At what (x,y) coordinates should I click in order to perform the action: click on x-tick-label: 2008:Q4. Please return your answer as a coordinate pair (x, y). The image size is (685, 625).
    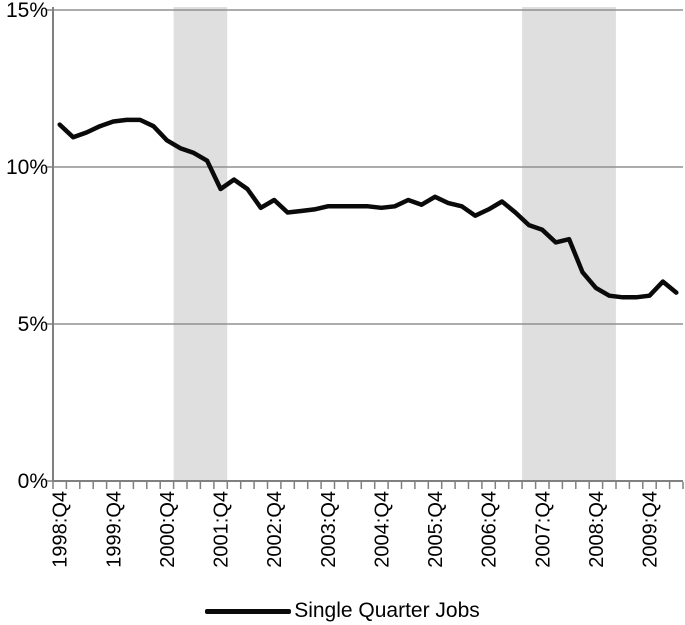
    Looking at the image, I should click on (597, 529).